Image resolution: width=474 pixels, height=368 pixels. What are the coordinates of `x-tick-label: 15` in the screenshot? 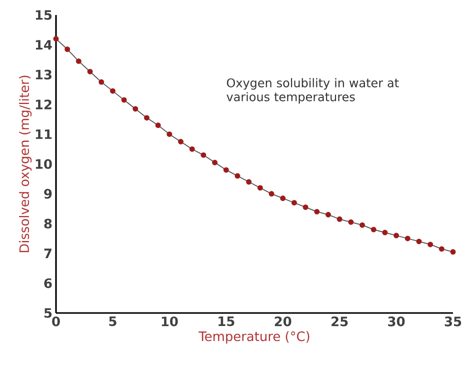 It's located at (226, 321).